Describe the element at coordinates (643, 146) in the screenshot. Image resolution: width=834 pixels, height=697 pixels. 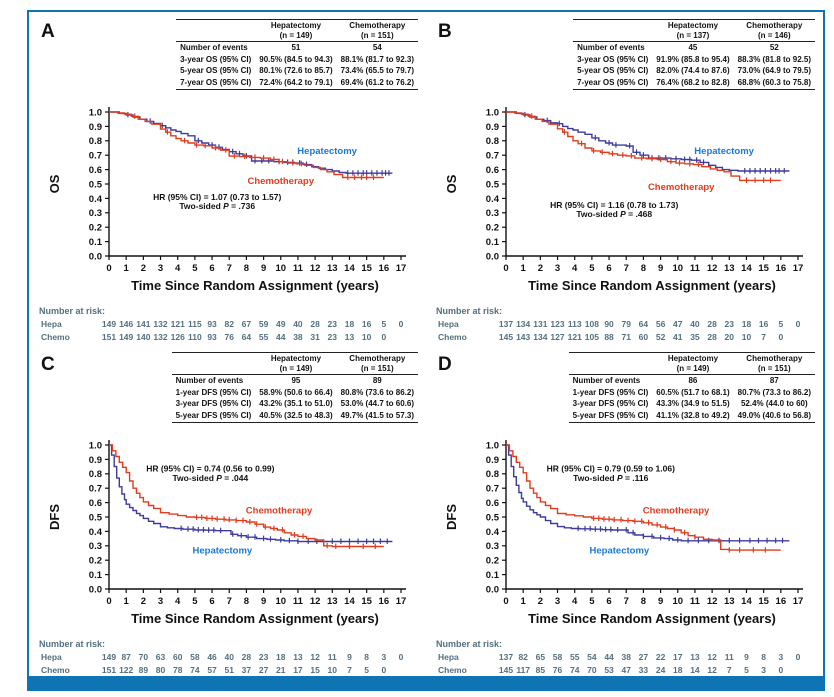
I see `km-curve-chemotherapy` at that location.